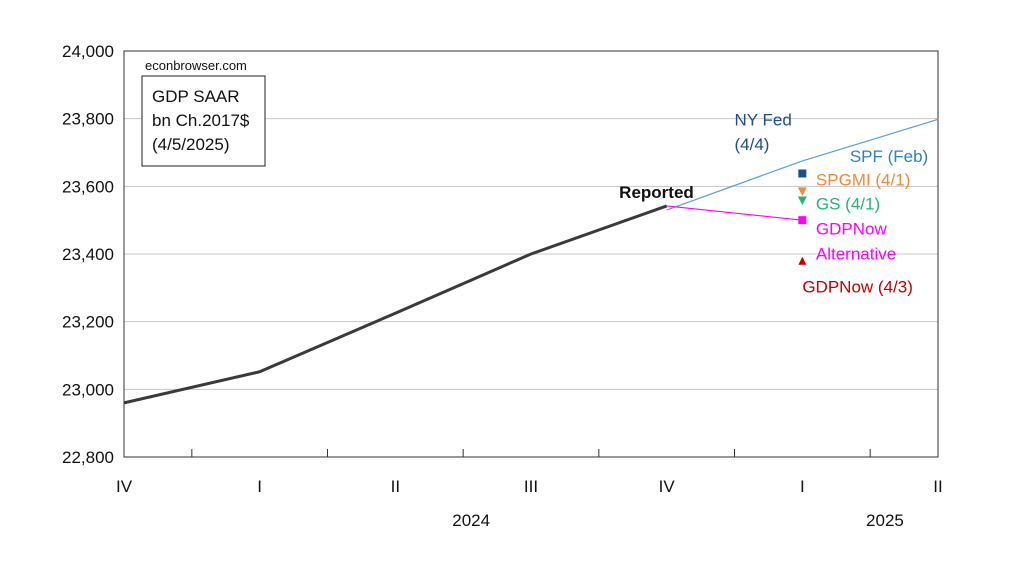  Describe the element at coordinates (196, 96) in the screenshot. I see `info-box-line: GDP SAAR` at that location.